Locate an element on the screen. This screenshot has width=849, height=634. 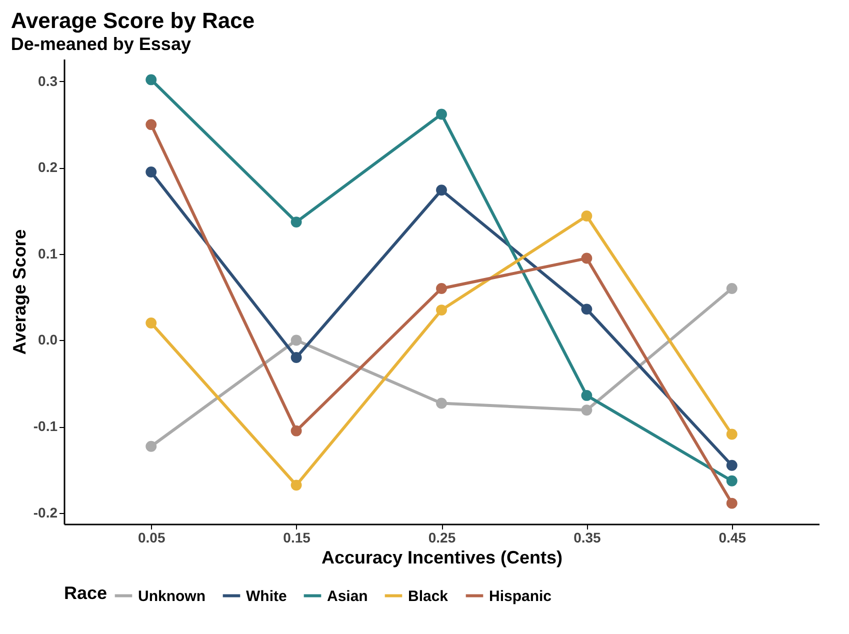
x-tick-label: 0.15 is located at coordinates (297, 538).